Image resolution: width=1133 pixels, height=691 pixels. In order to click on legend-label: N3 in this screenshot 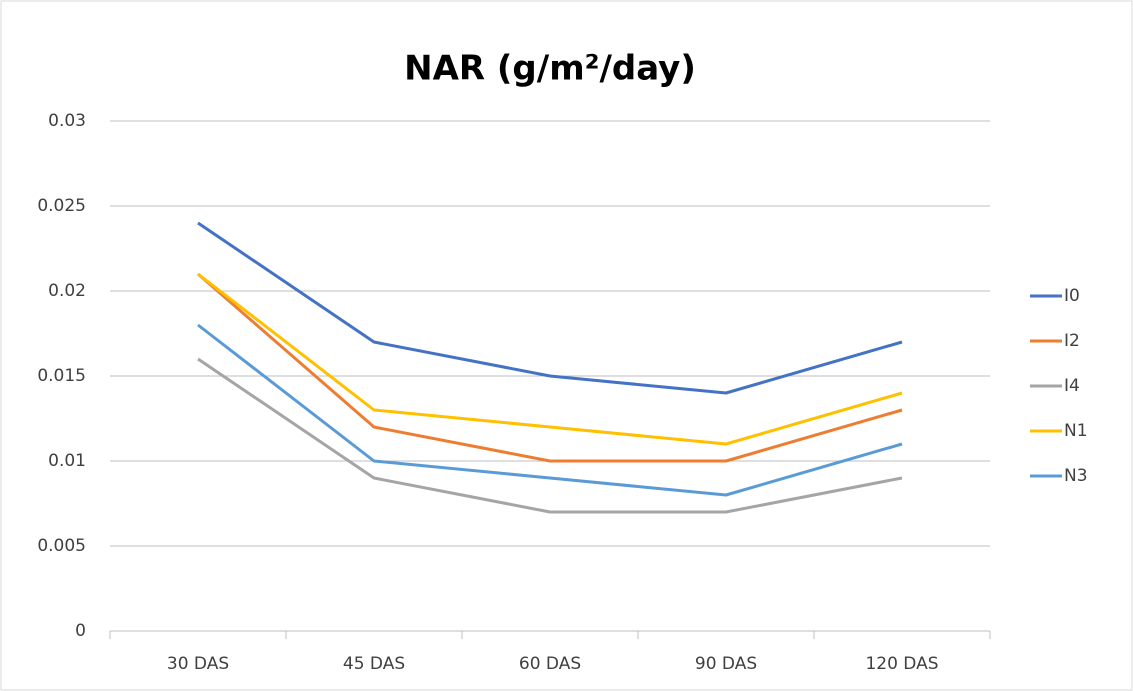, I will do `click(1076, 476)`.